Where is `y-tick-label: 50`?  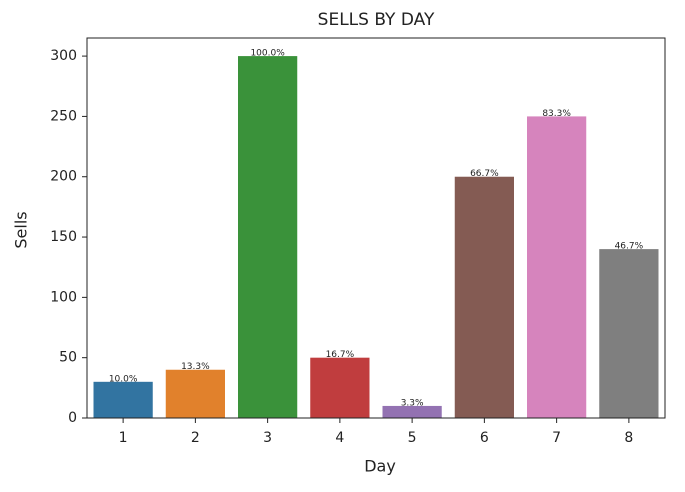 y-tick-label: 50 is located at coordinates (68, 358).